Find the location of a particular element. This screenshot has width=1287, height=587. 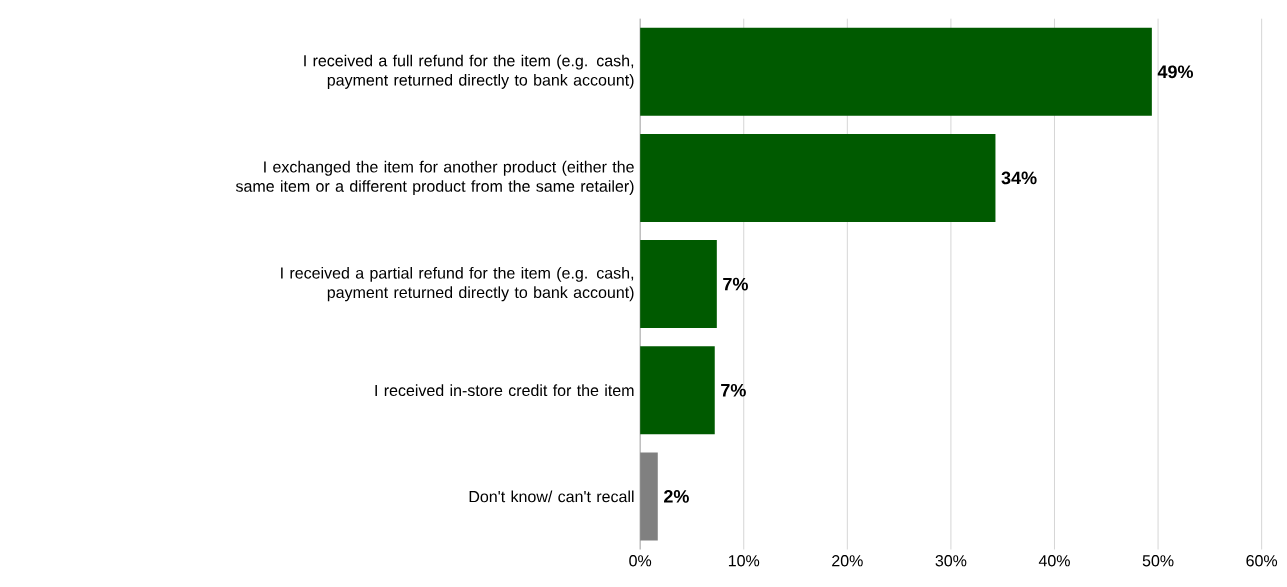

y-tick-label: I exchanged the item for another product (either the same item or a different product from the same retailer) is located at coordinates (434, 178).